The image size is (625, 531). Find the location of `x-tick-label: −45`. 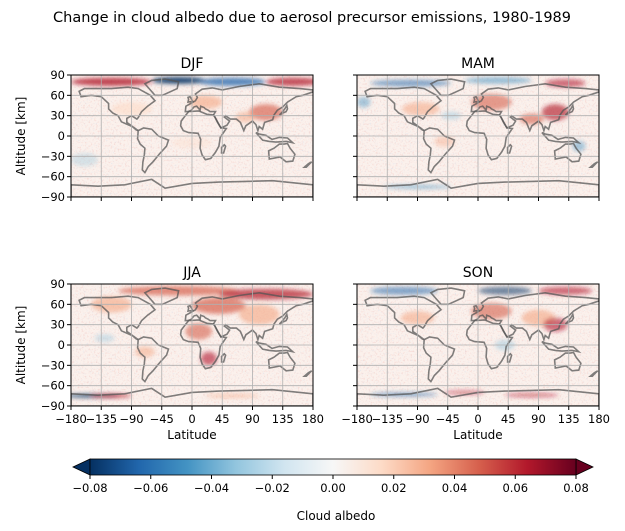

x-tick-label: −45 is located at coordinates (448, 419).